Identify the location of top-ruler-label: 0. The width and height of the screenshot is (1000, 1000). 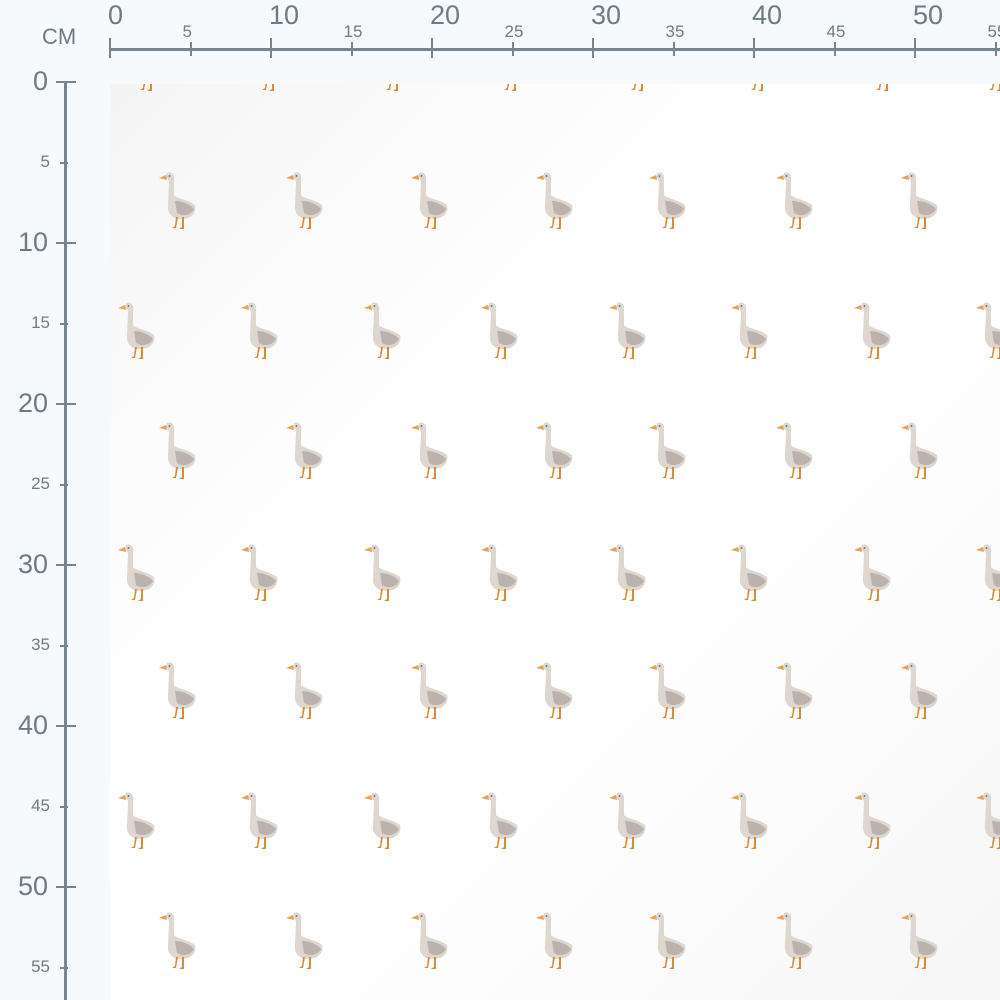
(116, 15).